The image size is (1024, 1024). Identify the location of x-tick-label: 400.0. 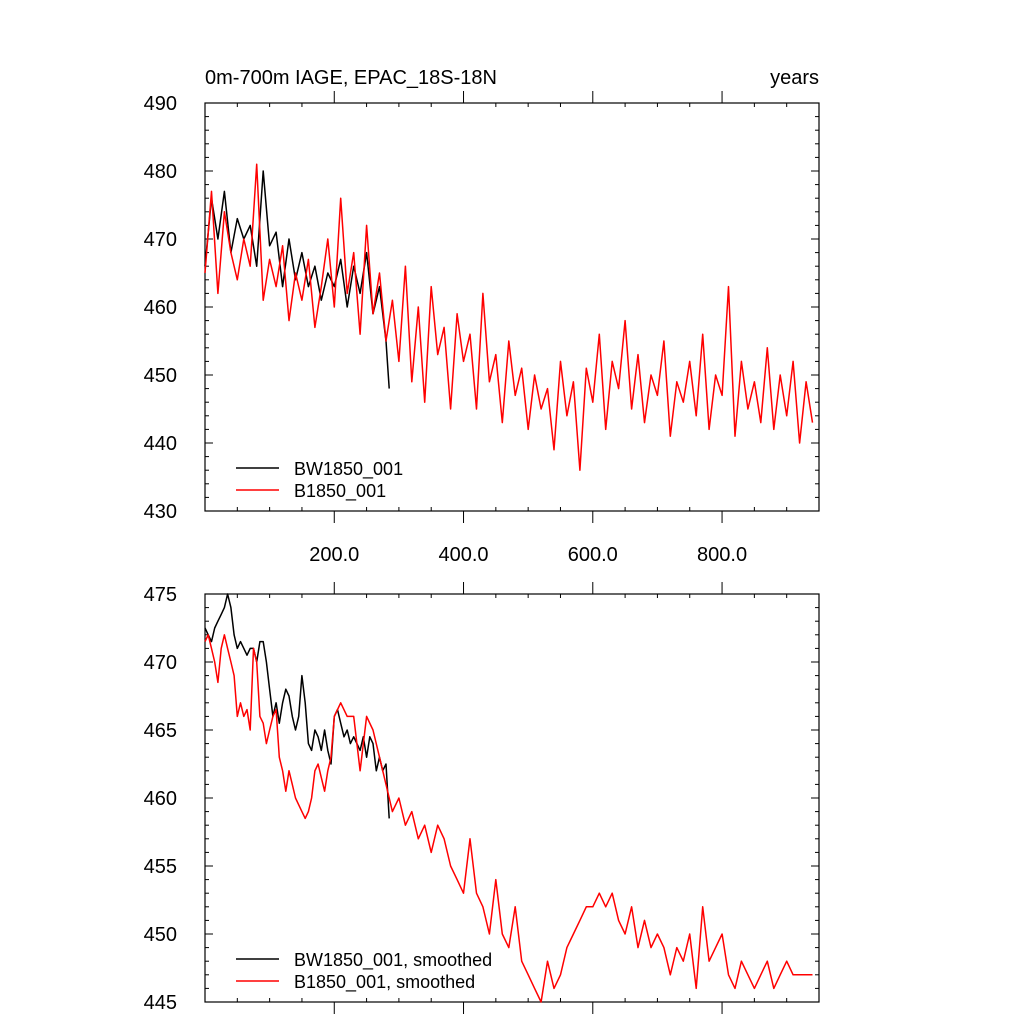
(463, 555).